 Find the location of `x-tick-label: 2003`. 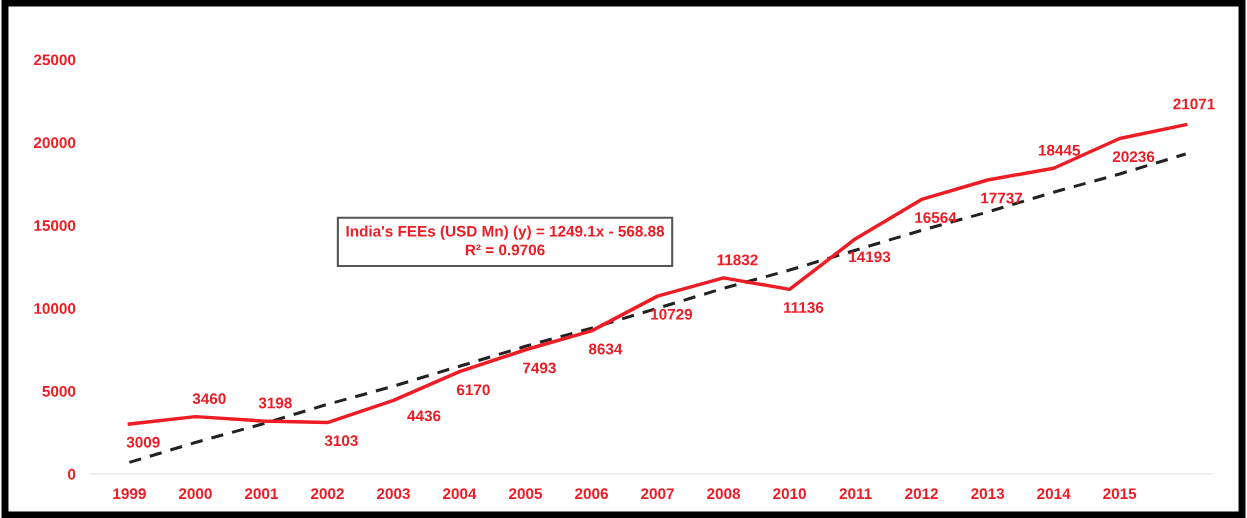

x-tick-label: 2003 is located at coordinates (393, 494).